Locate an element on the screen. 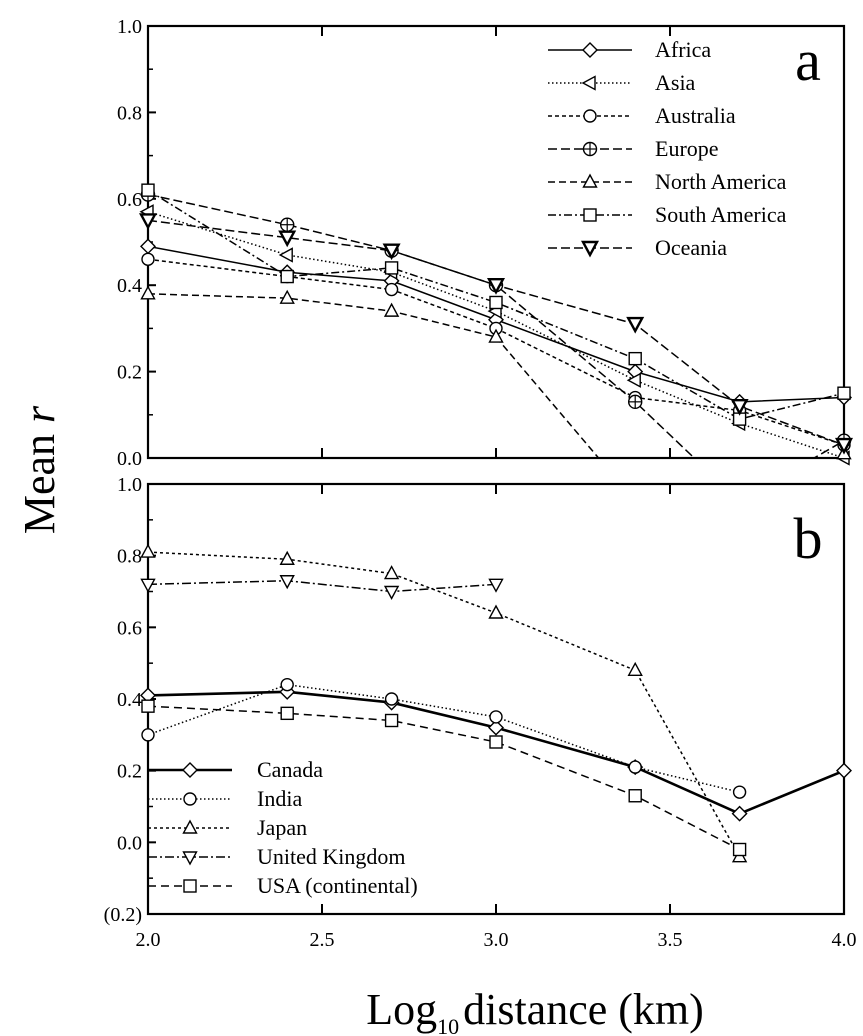 The image size is (863, 1036). series-line-usa-continental- is located at coordinates (444, 778).